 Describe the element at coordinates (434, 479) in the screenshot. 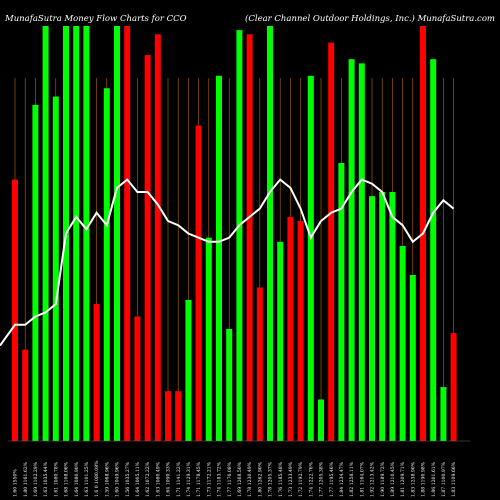

I see `x-tick-label: 1.86 1201.61%` at that location.